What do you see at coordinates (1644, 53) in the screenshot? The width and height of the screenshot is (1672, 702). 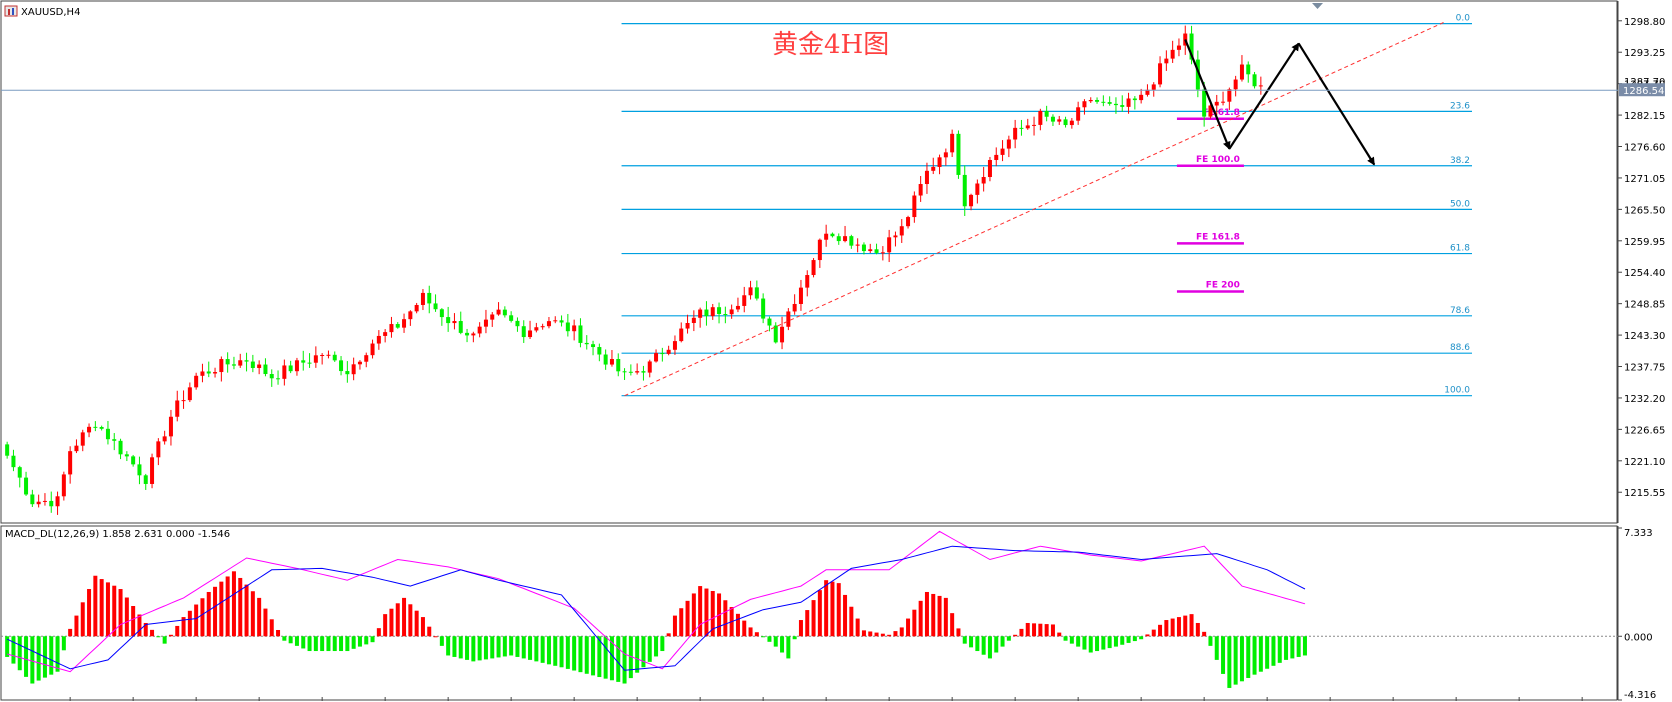 I see `price-tick-label: 1293.25` at bounding box center [1644, 53].